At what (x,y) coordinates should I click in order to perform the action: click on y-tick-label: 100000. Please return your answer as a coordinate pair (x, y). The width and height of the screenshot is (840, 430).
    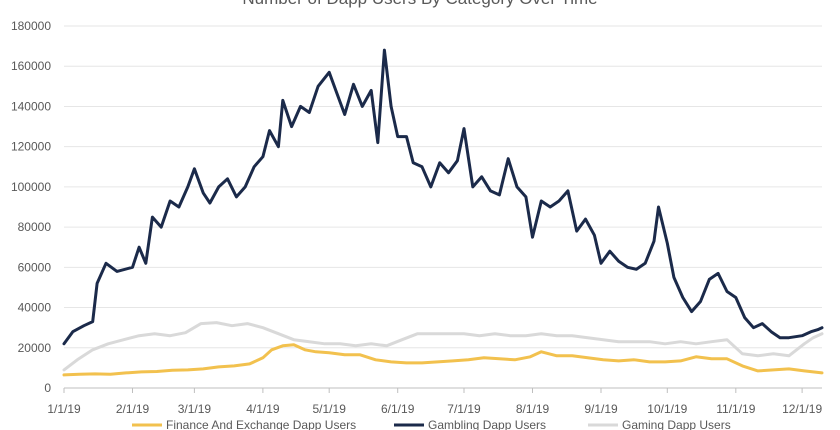
    Looking at the image, I should click on (31, 187).